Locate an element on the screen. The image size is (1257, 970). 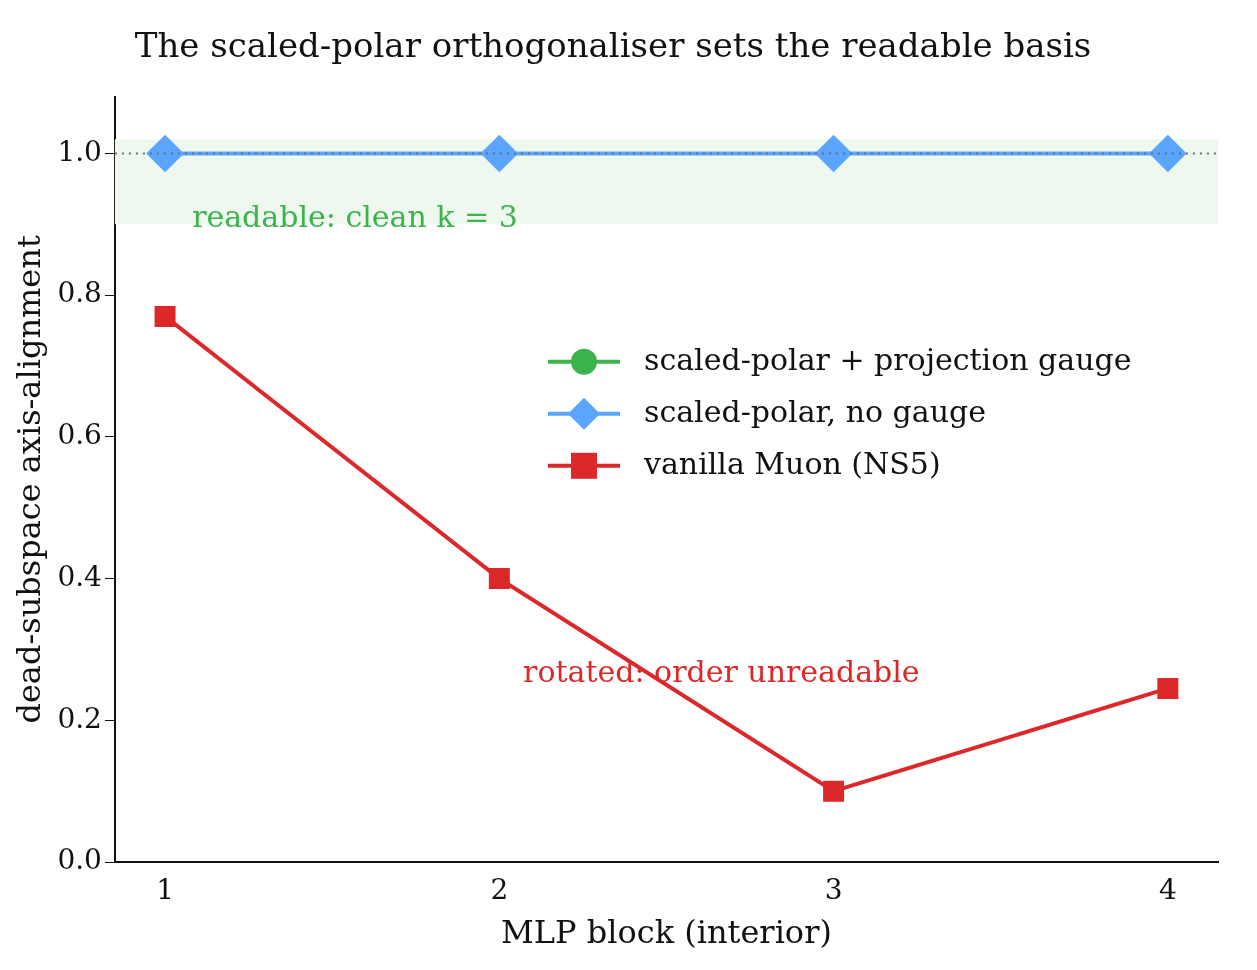
y-tick-label: 0.4 is located at coordinates (79, 576).